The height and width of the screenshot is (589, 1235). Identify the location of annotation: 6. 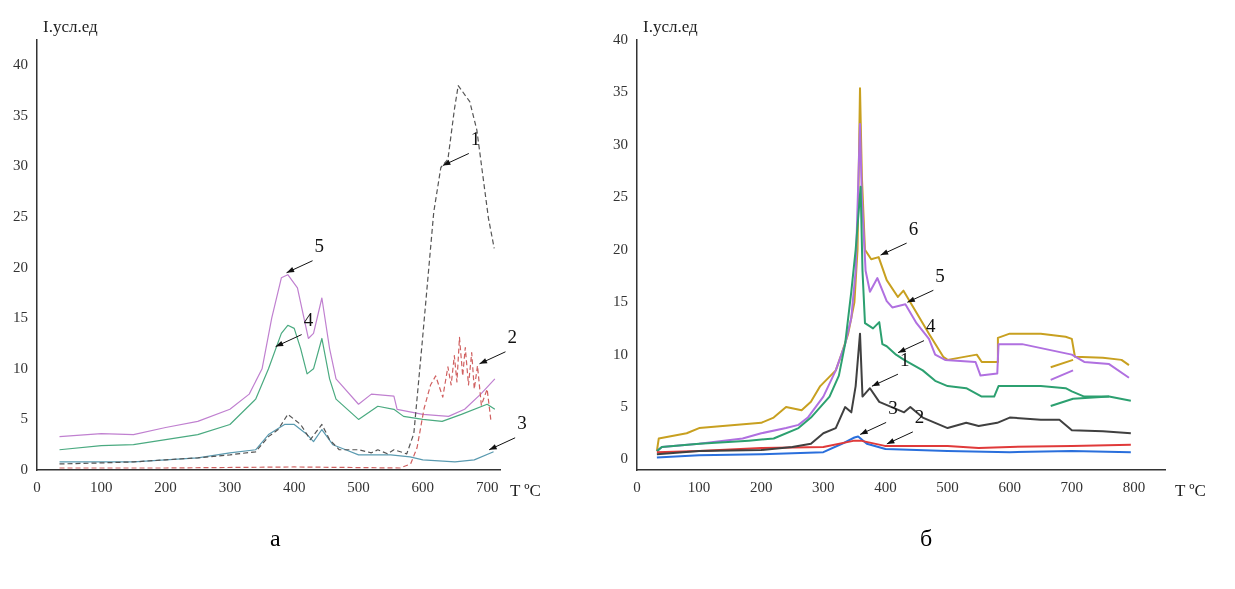
(913, 228).